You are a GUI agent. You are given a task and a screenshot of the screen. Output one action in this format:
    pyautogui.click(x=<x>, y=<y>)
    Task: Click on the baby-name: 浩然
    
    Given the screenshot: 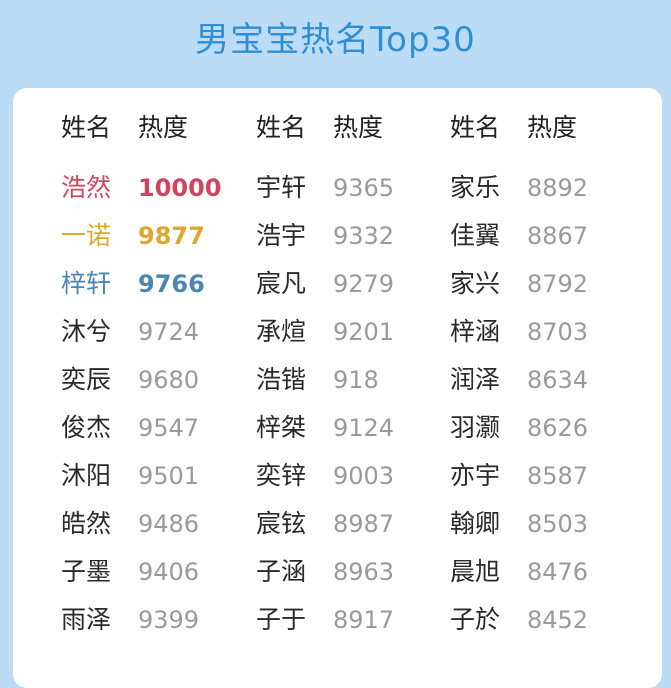 What is the action you would take?
    pyautogui.click(x=86, y=187)
    